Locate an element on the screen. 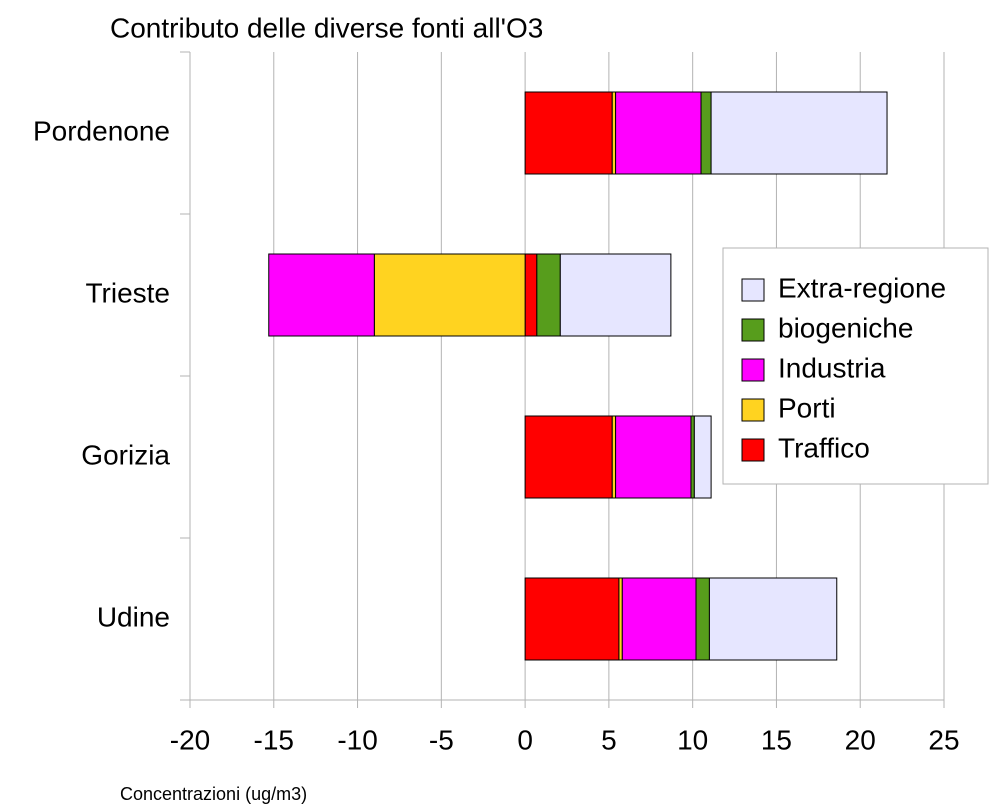 The image size is (990, 806). x-tick-label: -15 is located at coordinates (274, 739).